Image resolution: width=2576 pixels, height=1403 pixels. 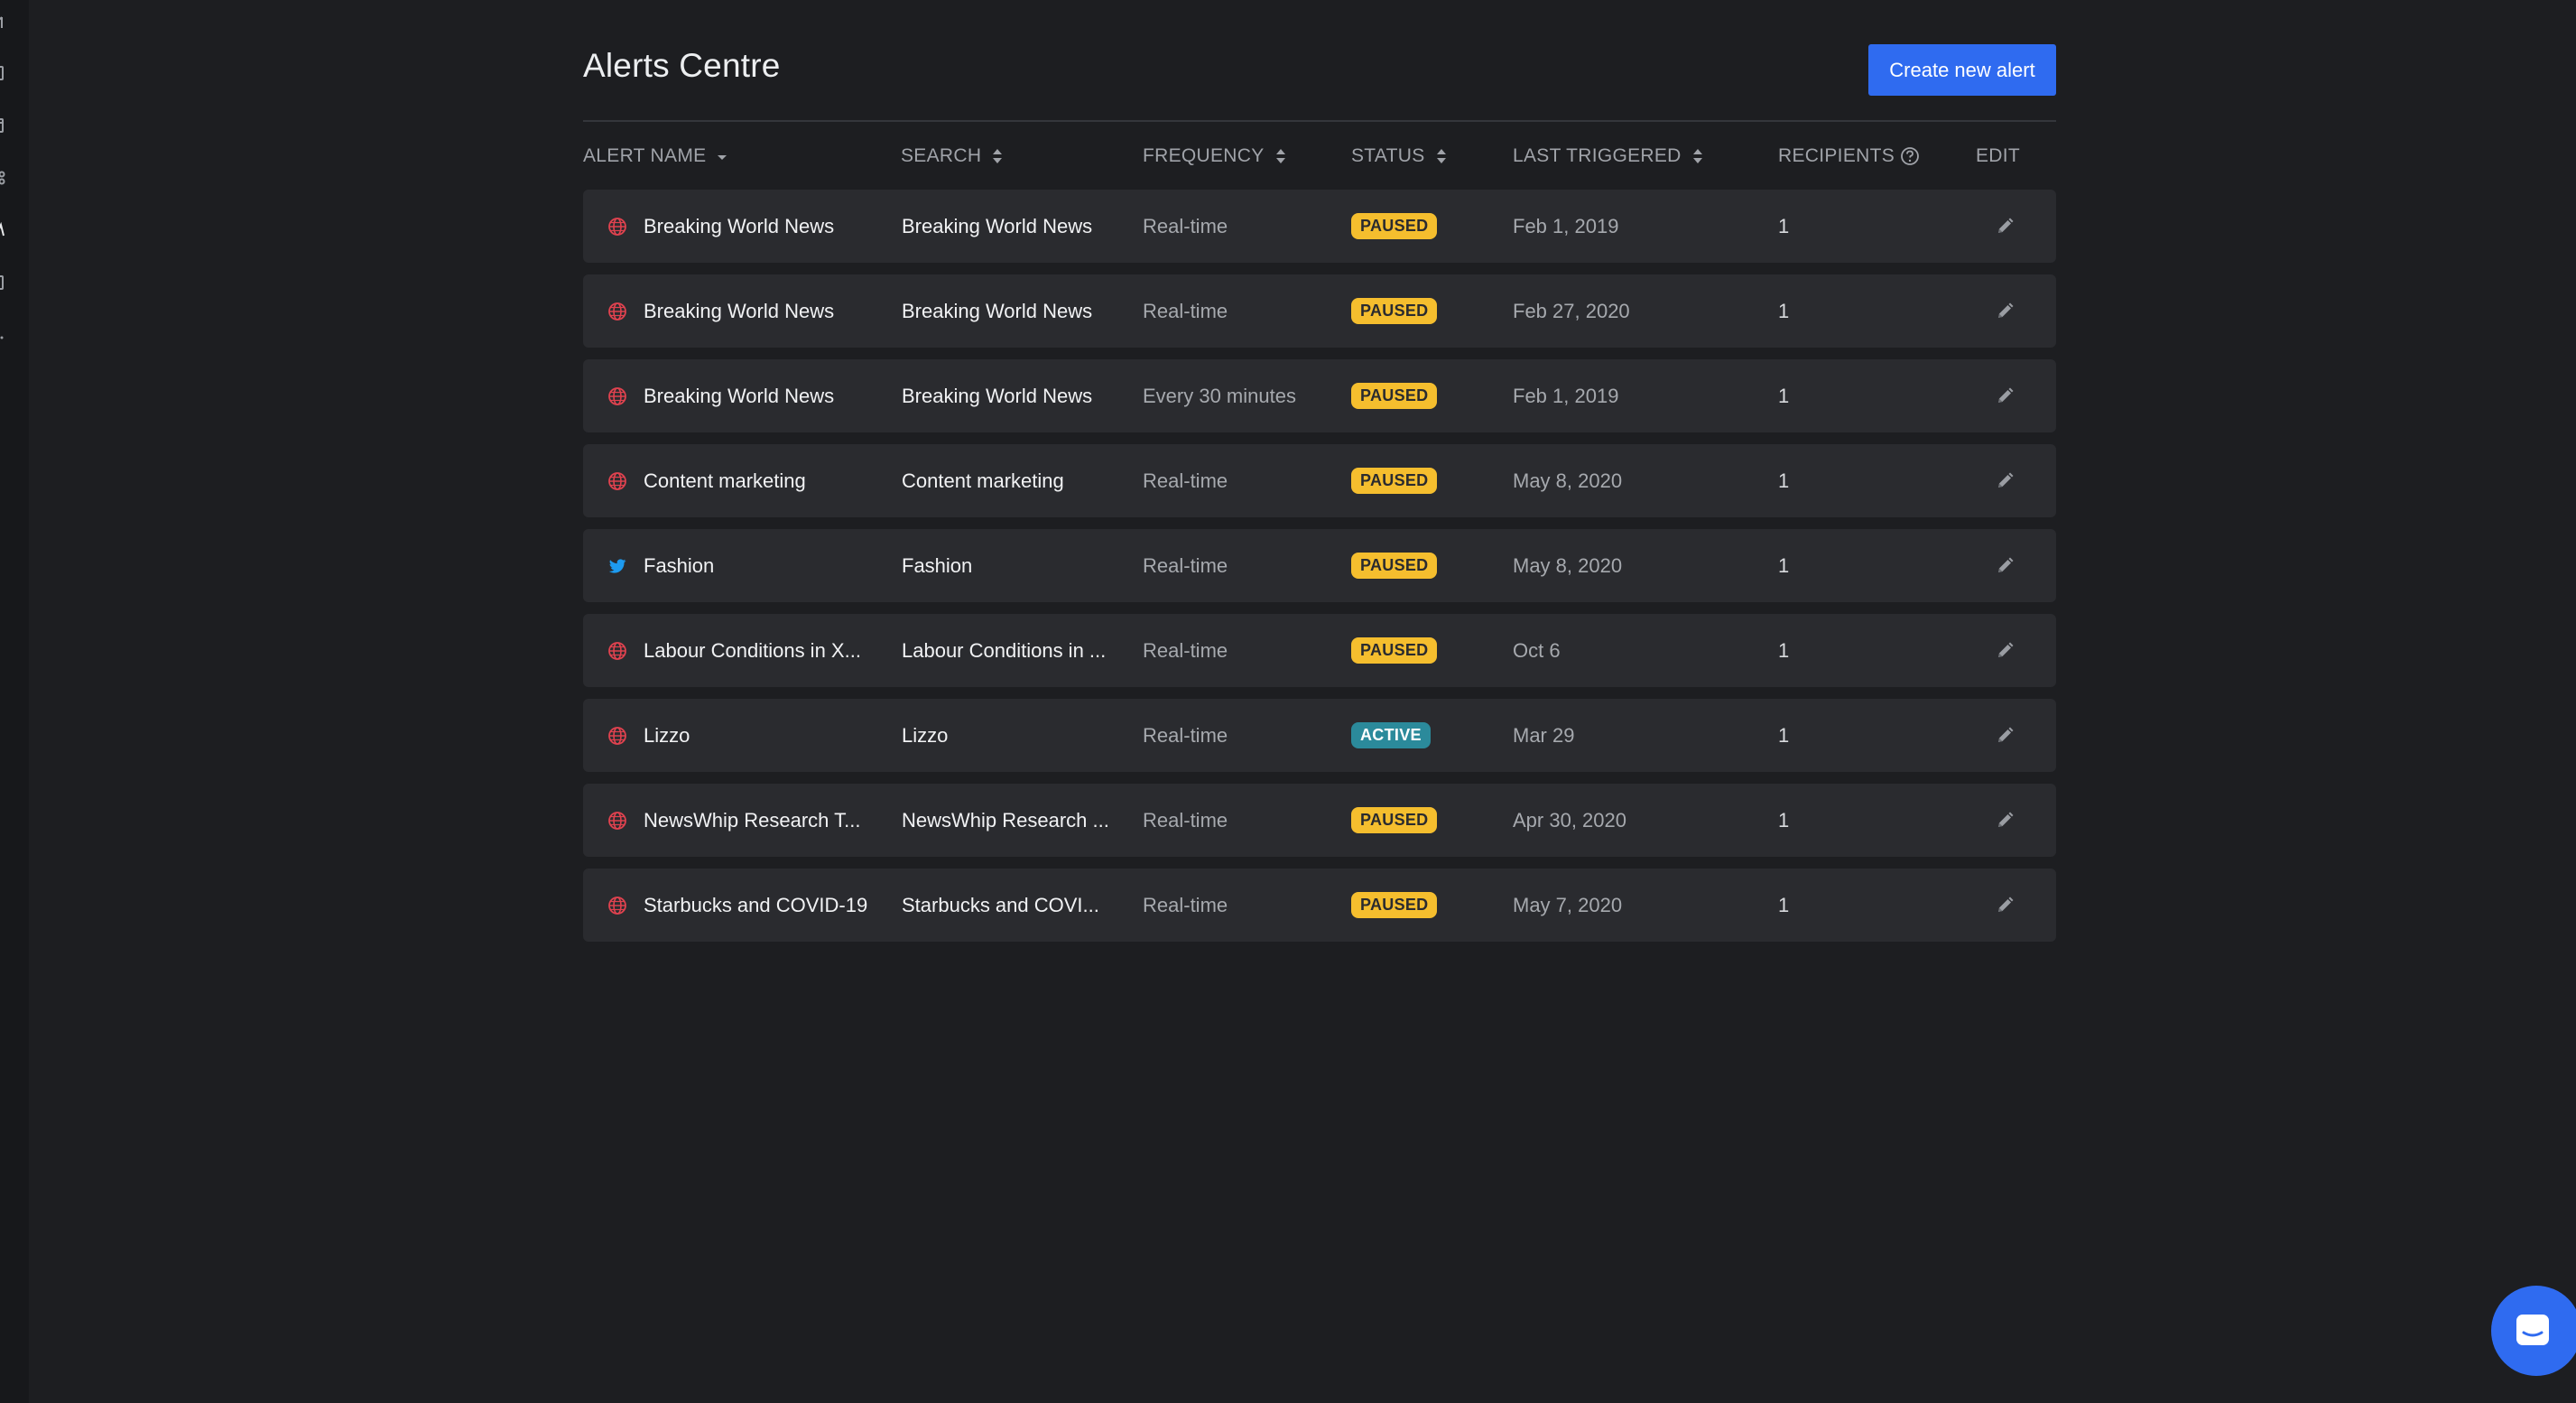 What do you see at coordinates (983, 480) in the screenshot?
I see `alert-search: Content marketing` at bounding box center [983, 480].